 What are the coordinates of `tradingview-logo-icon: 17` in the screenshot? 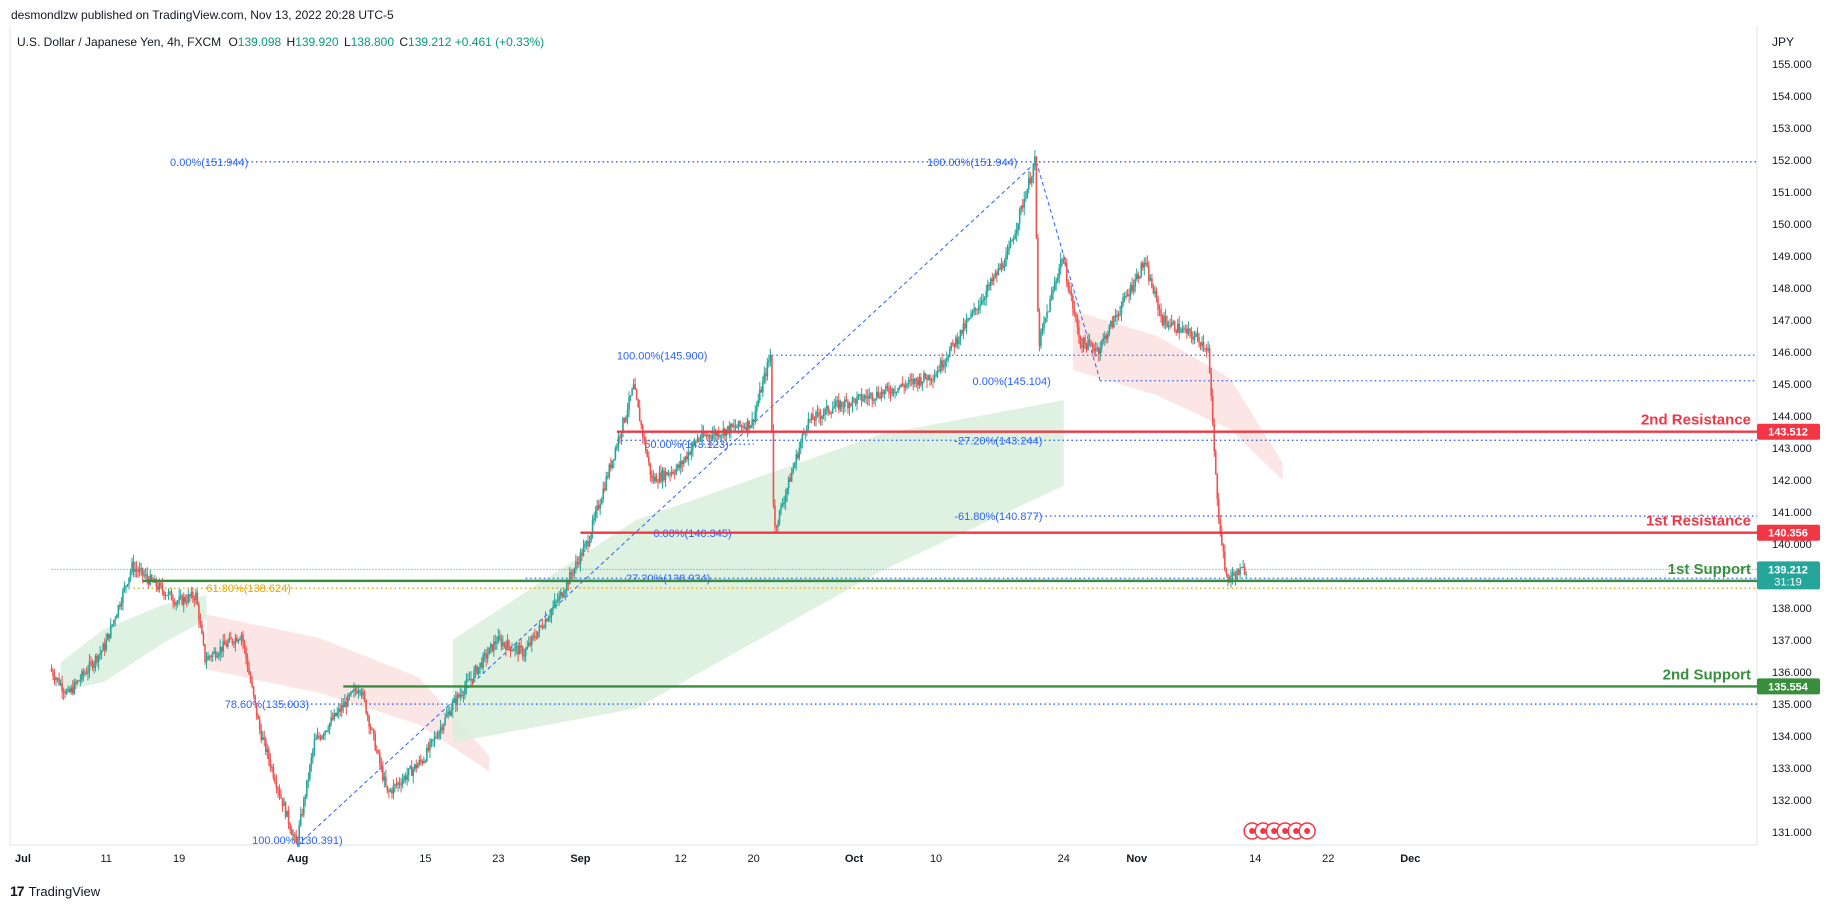 It's located at (17, 891).